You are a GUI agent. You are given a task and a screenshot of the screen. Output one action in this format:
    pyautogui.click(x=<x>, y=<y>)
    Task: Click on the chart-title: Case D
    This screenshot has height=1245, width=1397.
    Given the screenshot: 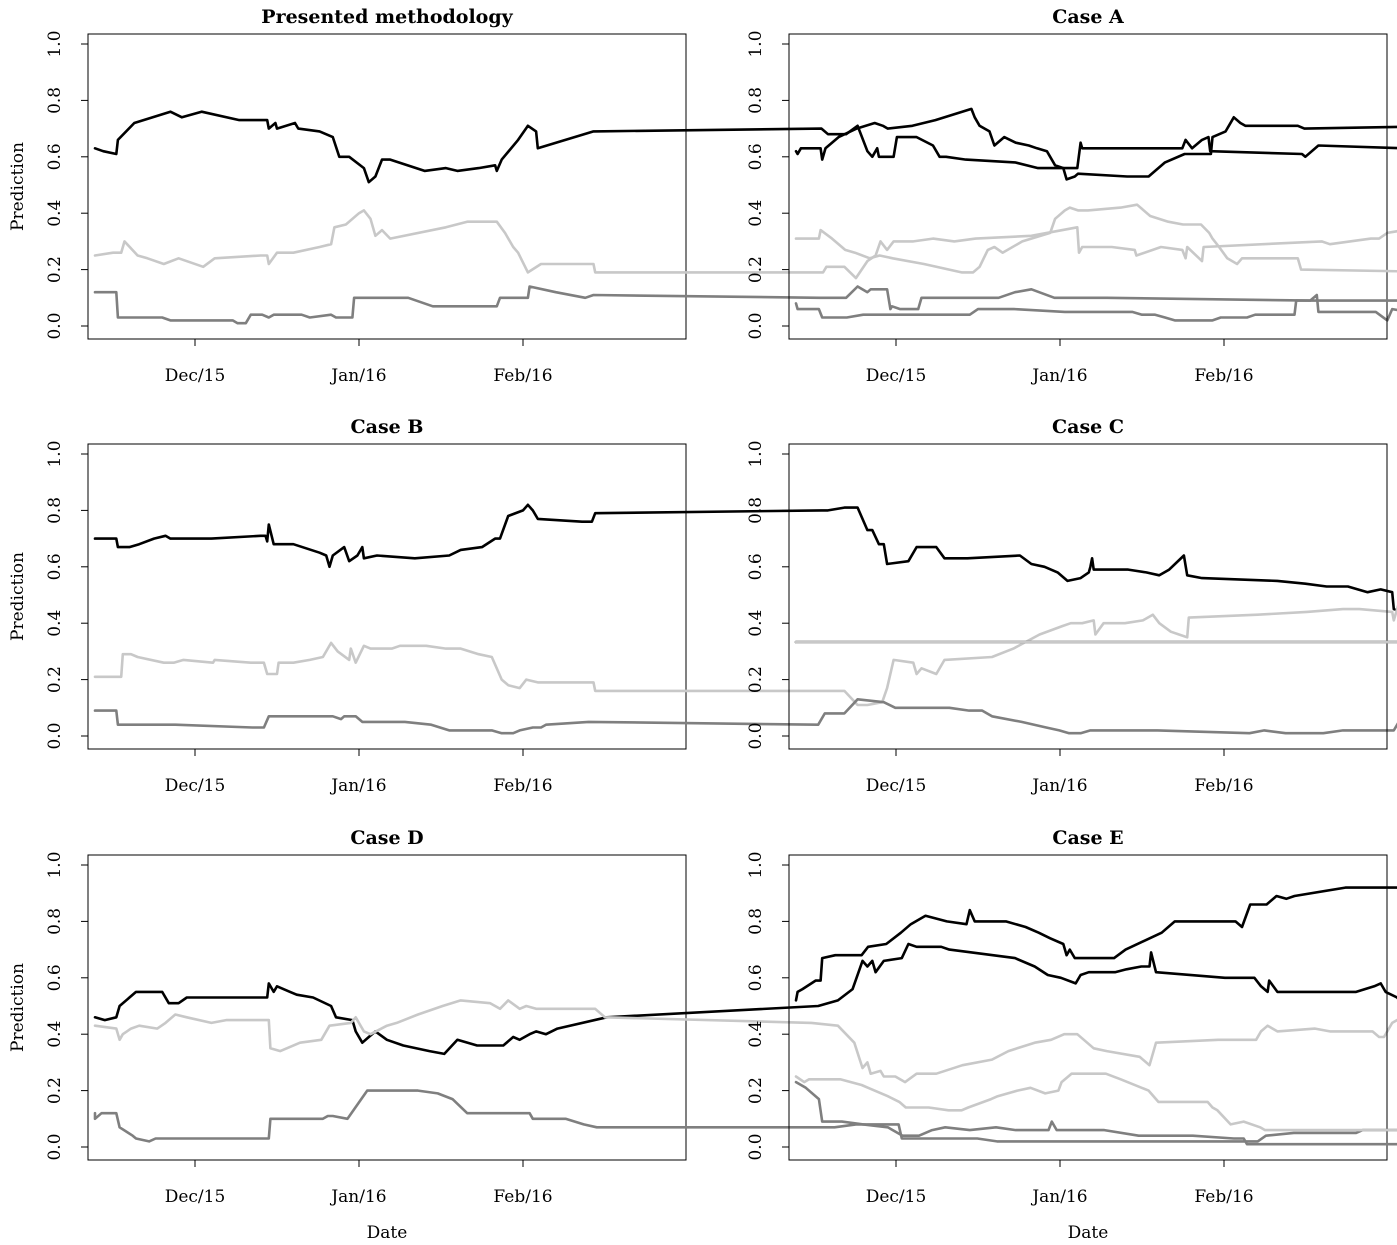 What is the action you would take?
    pyautogui.click(x=386, y=838)
    